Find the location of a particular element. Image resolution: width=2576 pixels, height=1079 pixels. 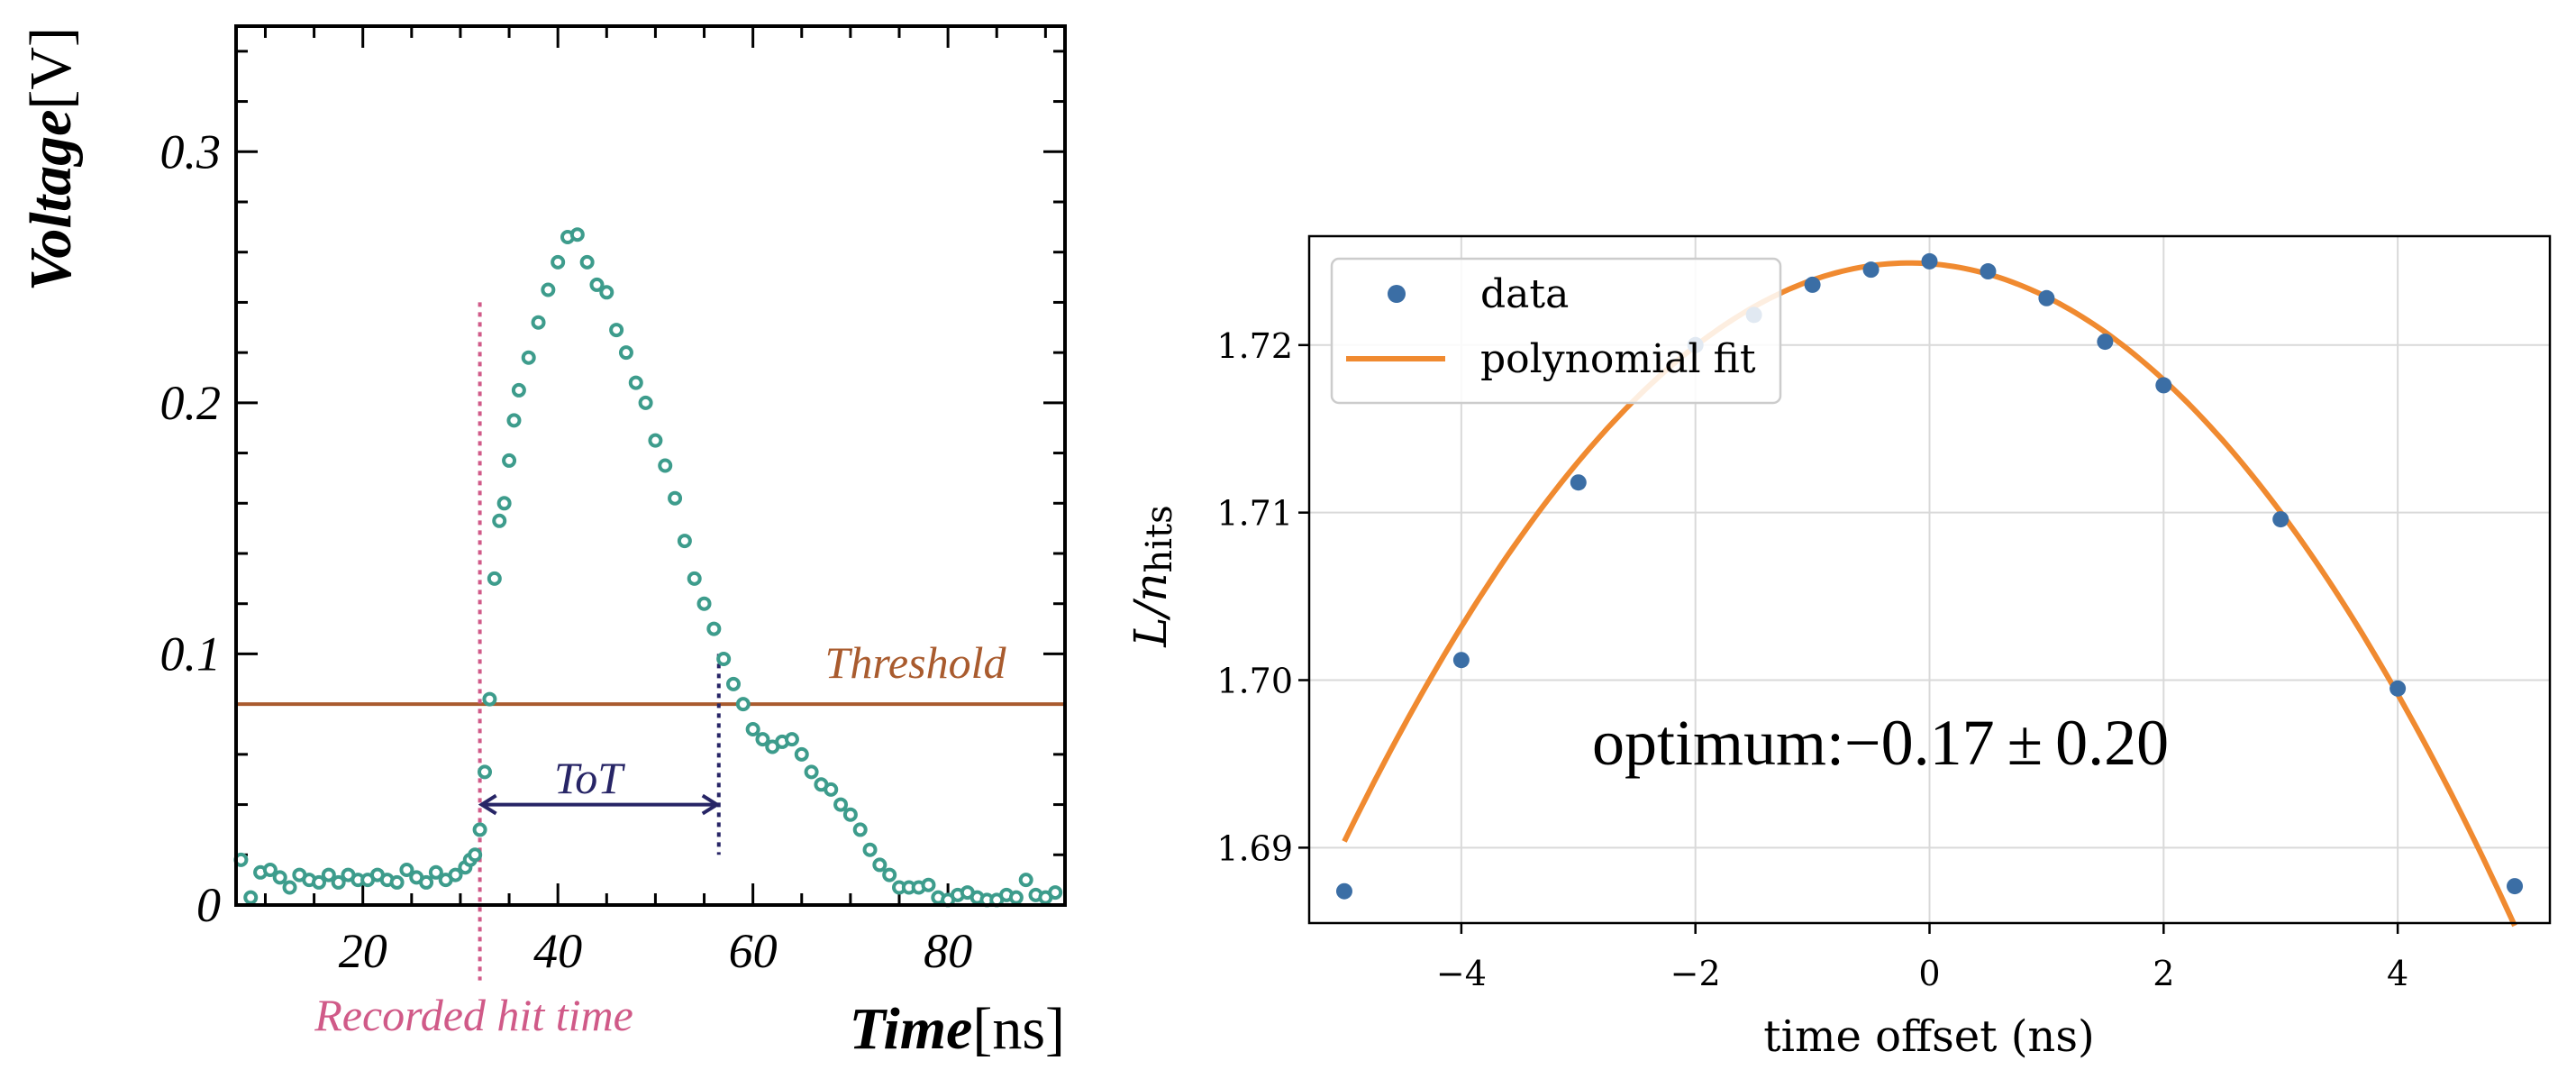

x-tick-label: −2 is located at coordinates (1695, 973).